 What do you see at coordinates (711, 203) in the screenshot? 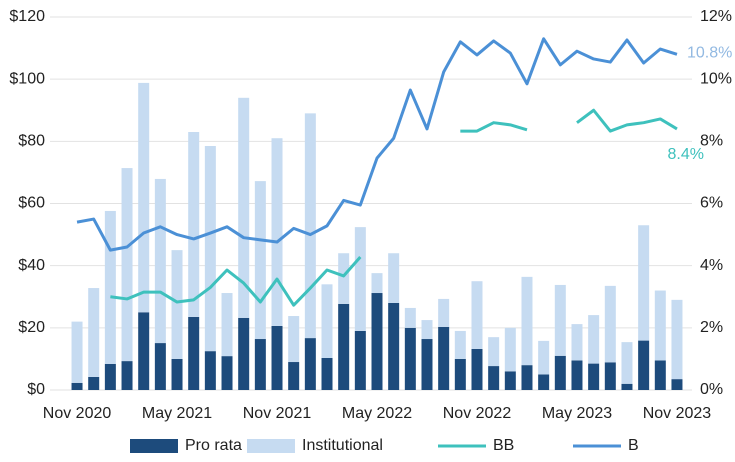
I see `y2-tick-label: 6%` at bounding box center [711, 203].